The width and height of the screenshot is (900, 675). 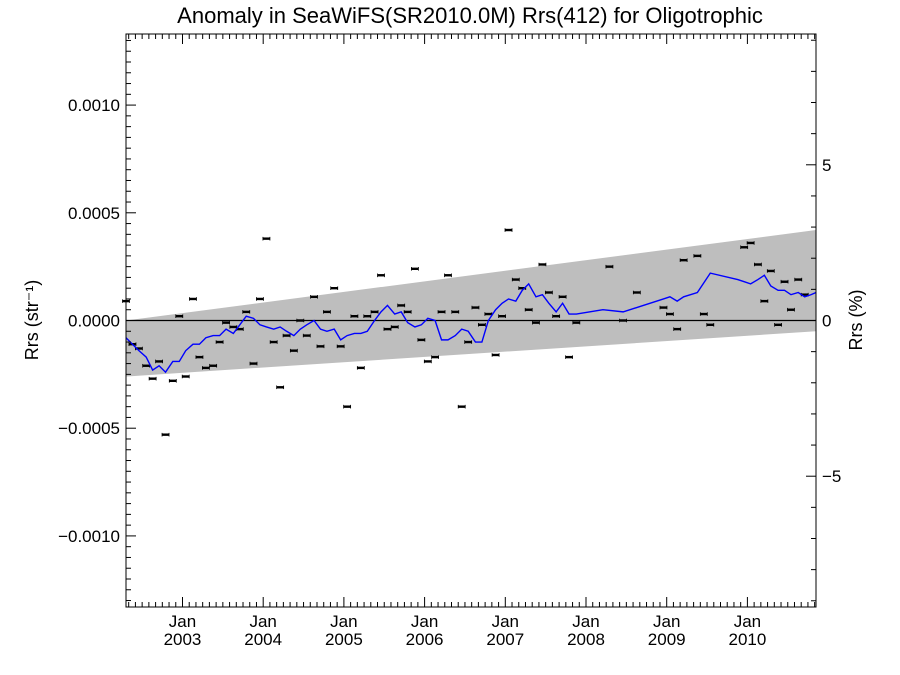 What do you see at coordinates (425, 639) in the screenshot?
I see `x-tick-label-year: 2006` at bounding box center [425, 639].